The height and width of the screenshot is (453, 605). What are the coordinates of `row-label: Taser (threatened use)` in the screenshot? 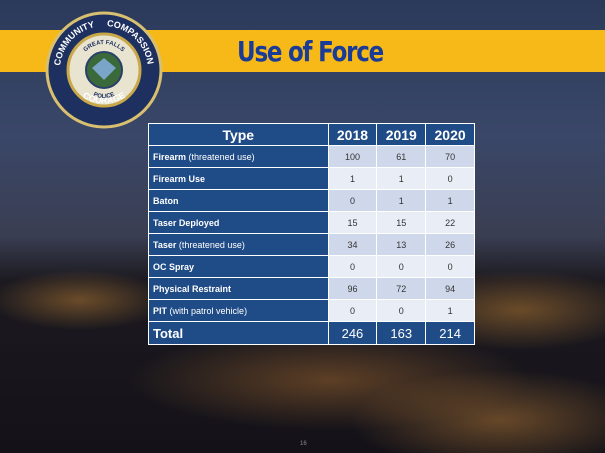 It's located at (238, 244).